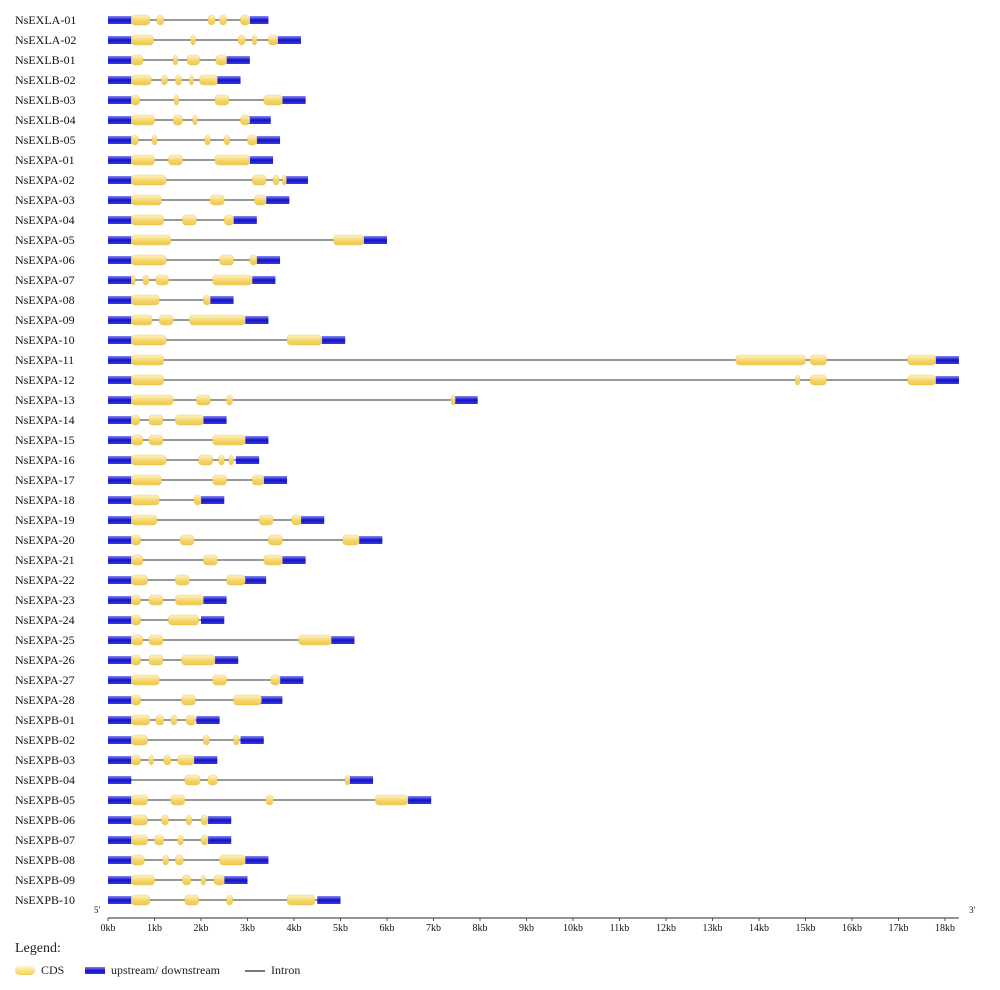 The width and height of the screenshot is (1000, 990). What do you see at coordinates (145, 280) in the screenshot?
I see `gene-row: NsEXPA-07` at bounding box center [145, 280].